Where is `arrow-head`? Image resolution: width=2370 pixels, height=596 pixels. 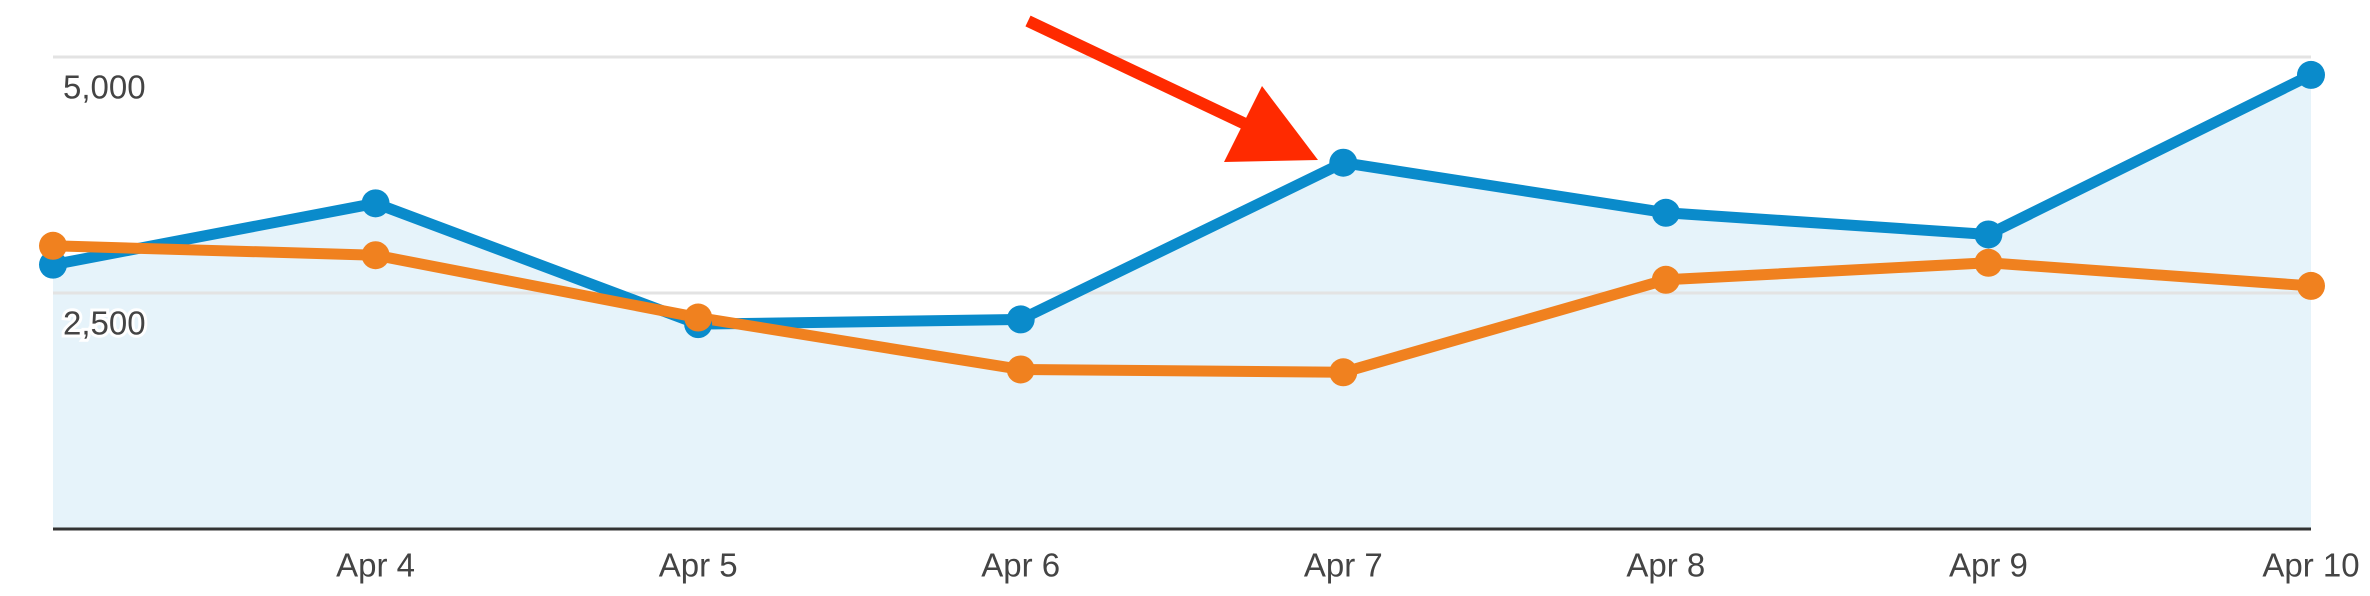 arrow-head is located at coordinates (1271, 124).